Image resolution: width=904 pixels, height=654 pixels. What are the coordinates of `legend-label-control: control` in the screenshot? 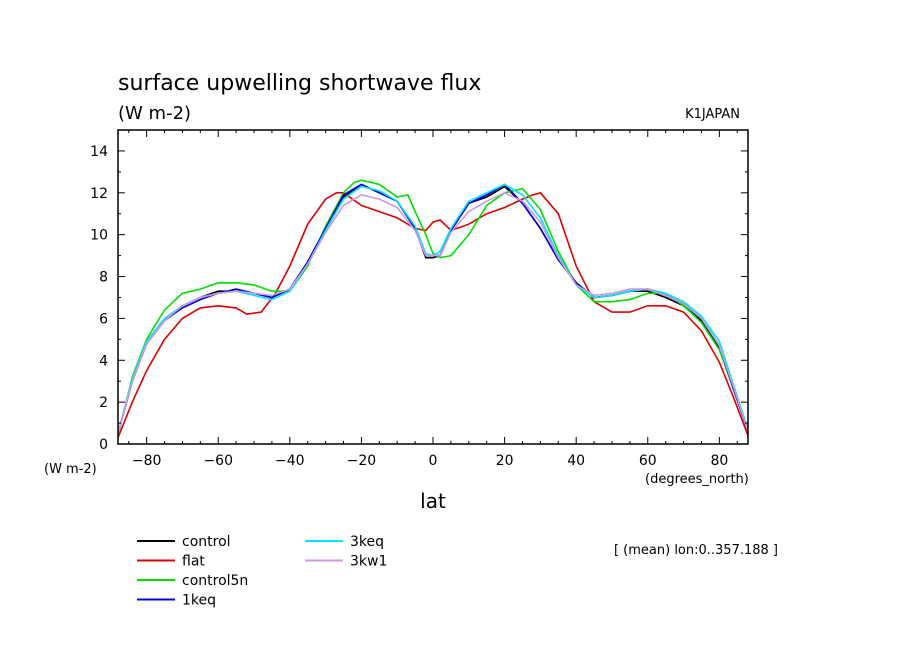 It's located at (206, 542).